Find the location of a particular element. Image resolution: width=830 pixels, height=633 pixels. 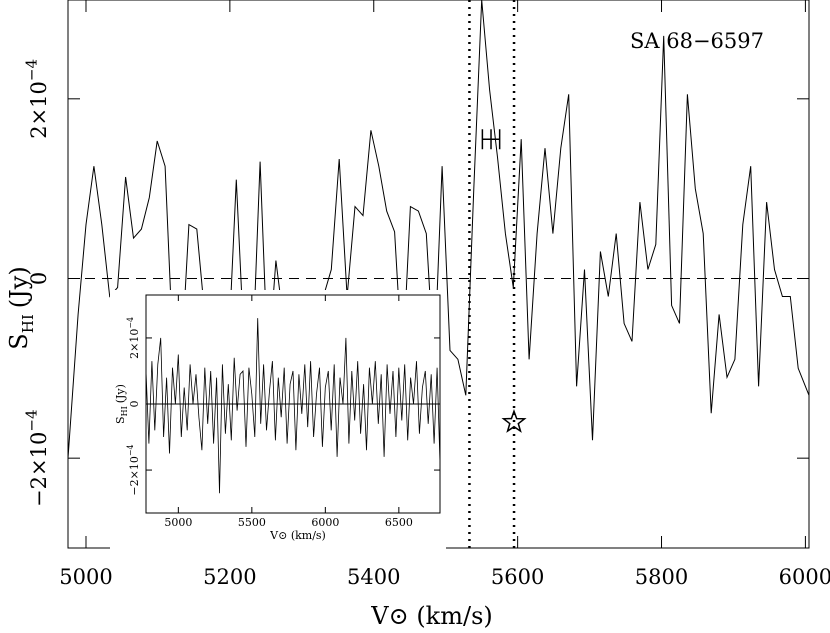

inset-plot-frame is located at coordinates (293, 404).